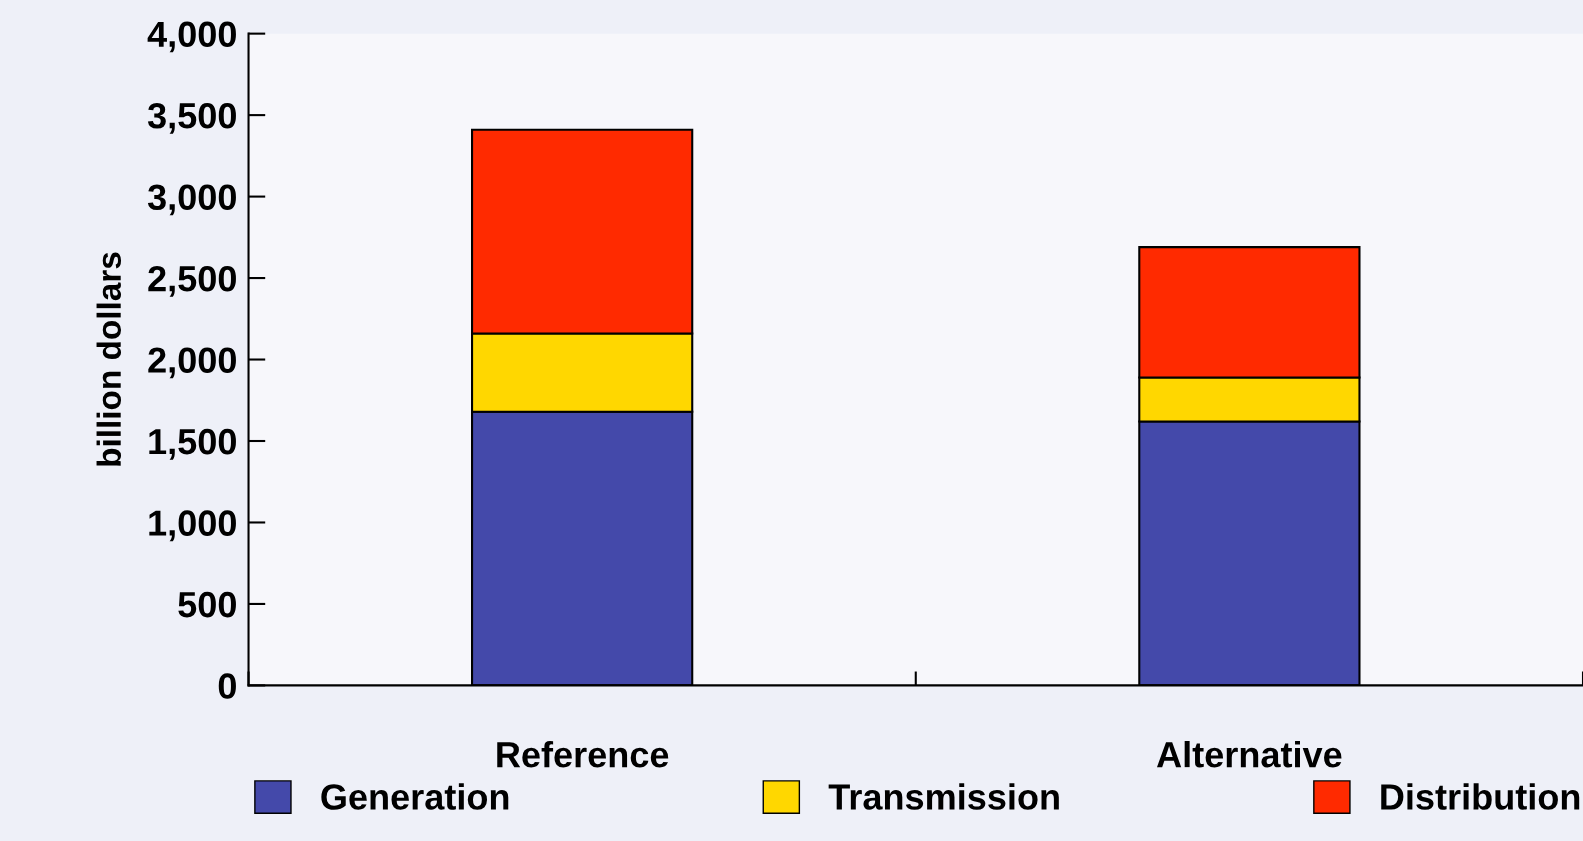 The width and height of the screenshot is (1583, 841). I want to click on x-tick-label: Reference, so click(583, 754).